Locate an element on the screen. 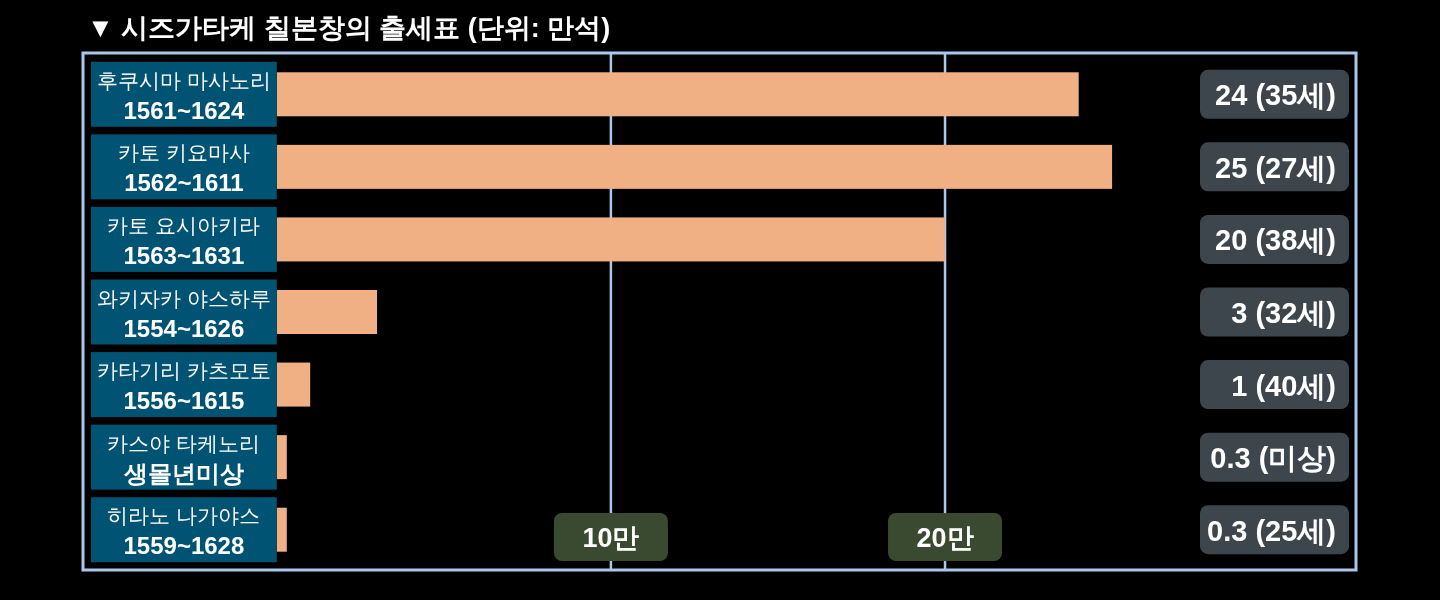 Image resolution: width=1440 pixels, height=600 pixels. tick-label: 20만 is located at coordinates (945, 537).